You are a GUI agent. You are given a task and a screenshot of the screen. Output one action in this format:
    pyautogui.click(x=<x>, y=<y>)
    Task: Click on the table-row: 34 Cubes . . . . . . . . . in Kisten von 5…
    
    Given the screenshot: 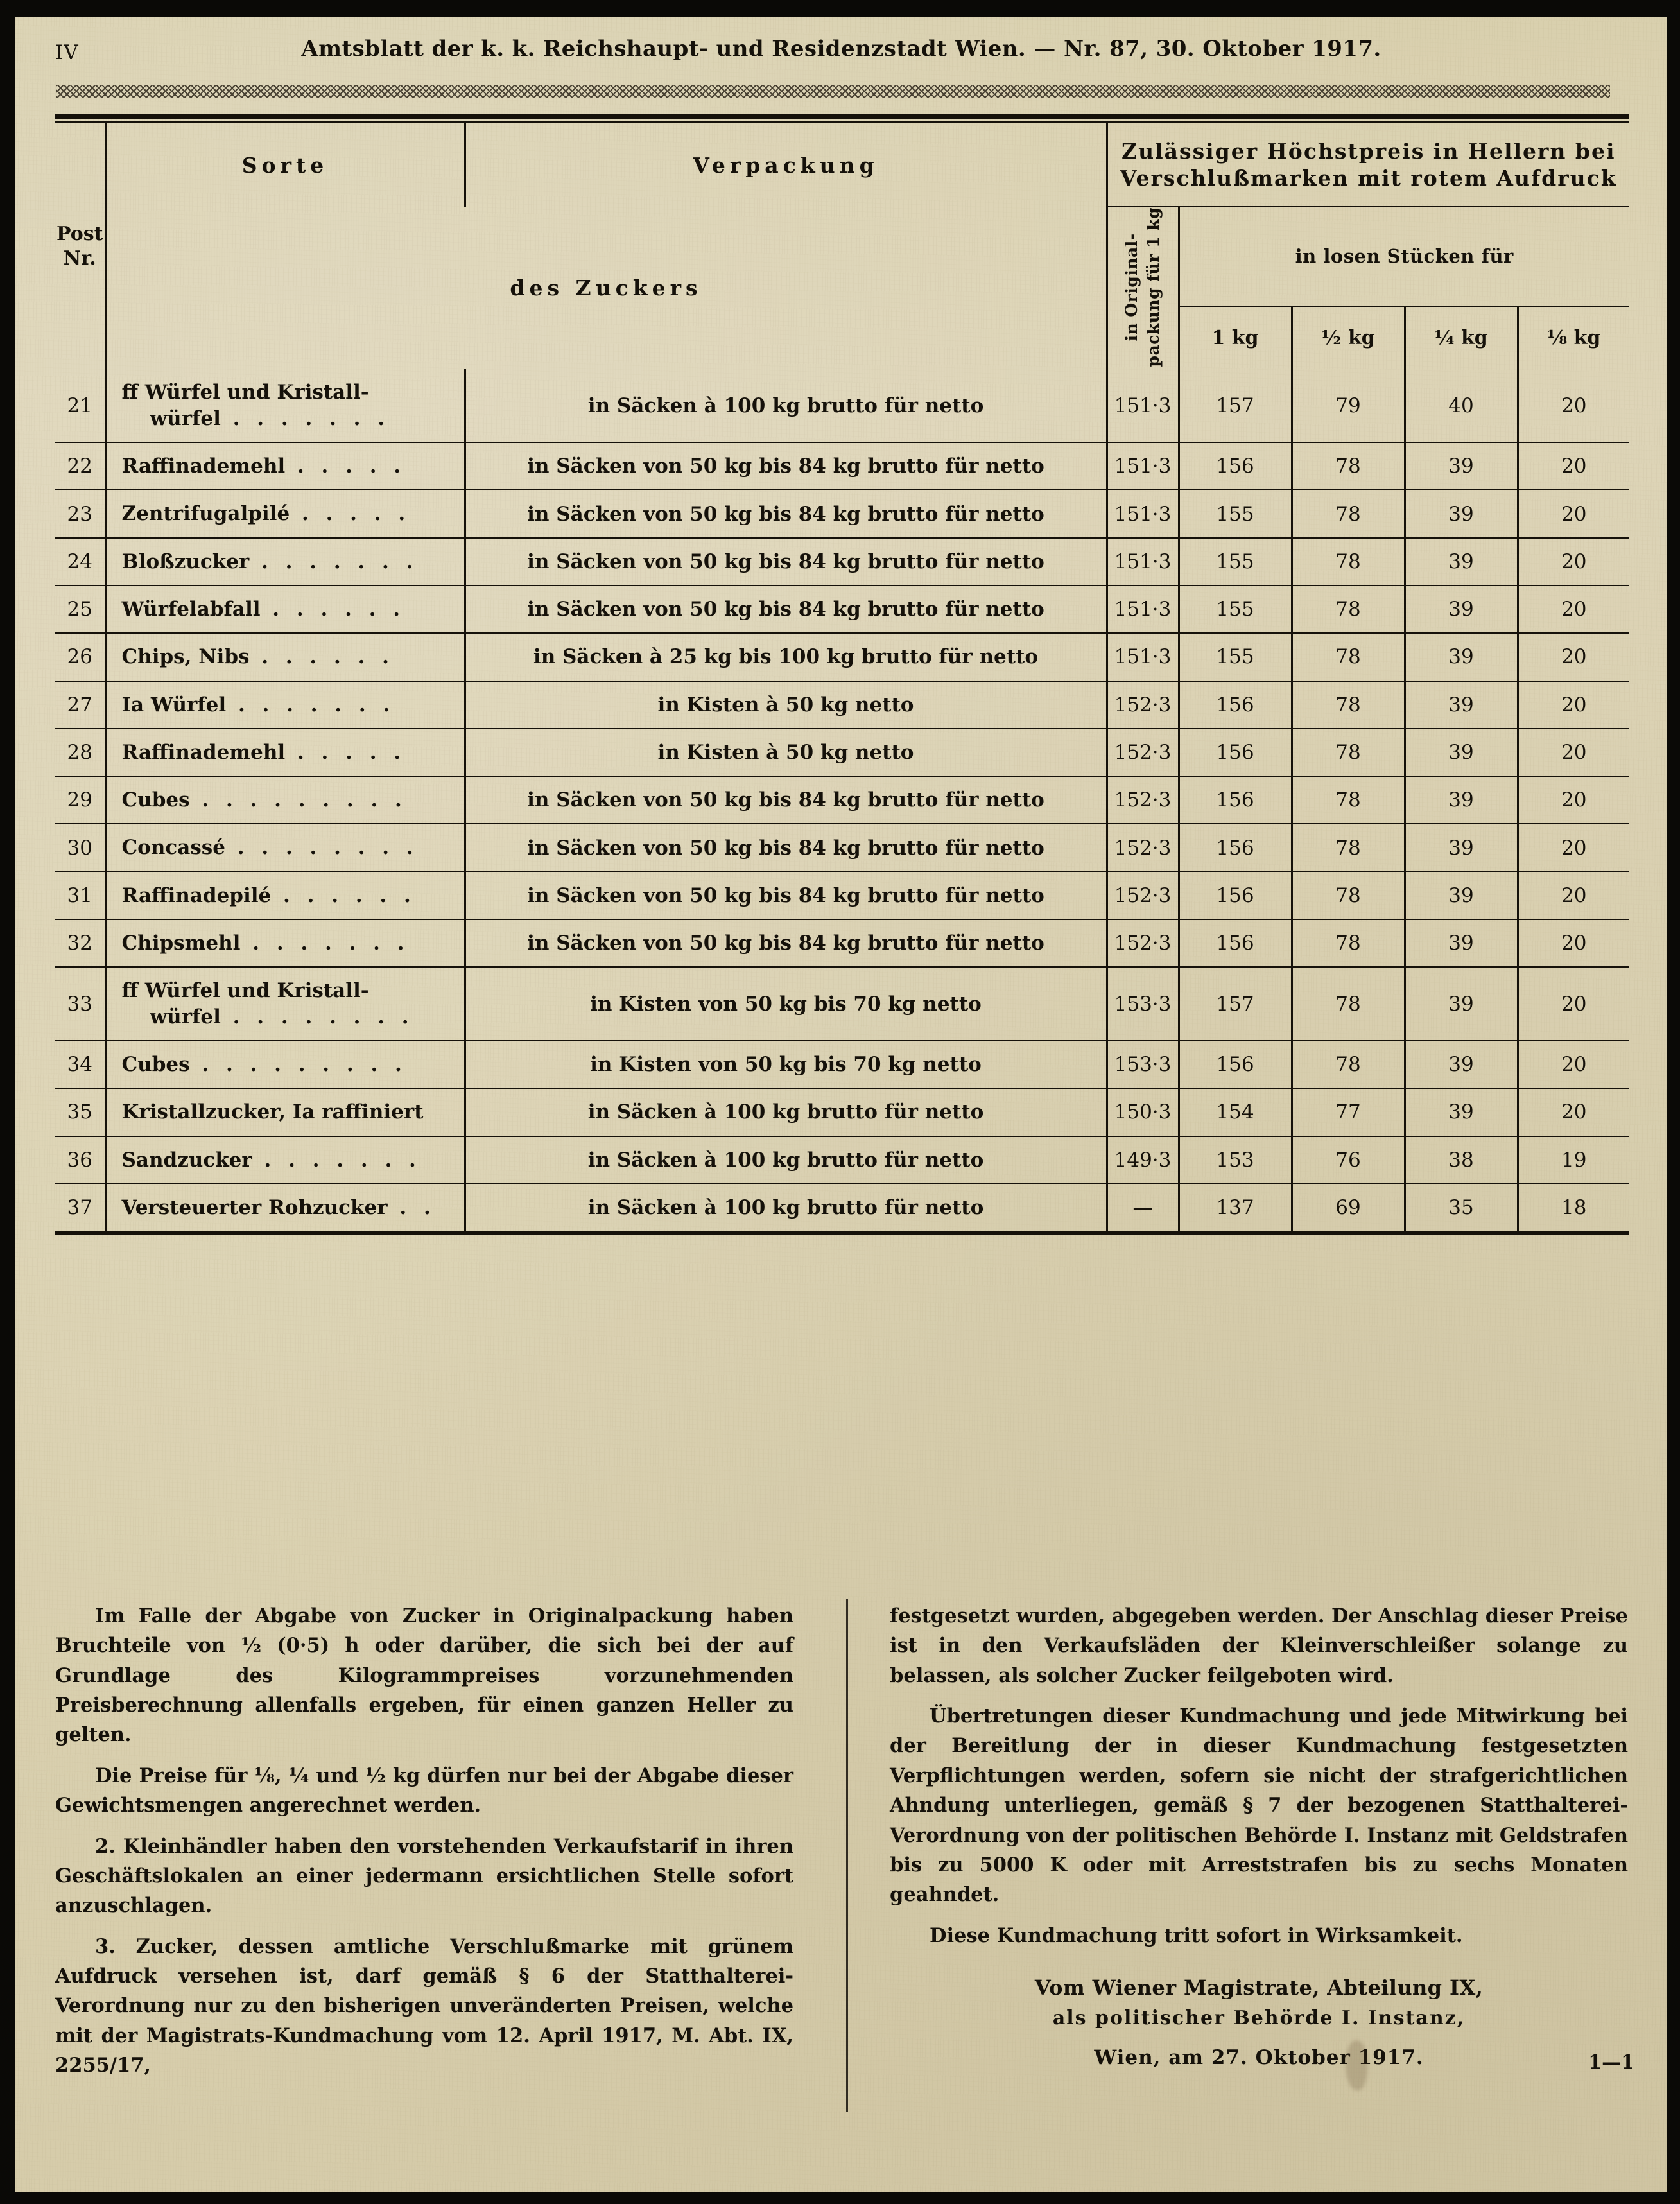 What is the action you would take?
    pyautogui.click(x=842, y=1064)
    